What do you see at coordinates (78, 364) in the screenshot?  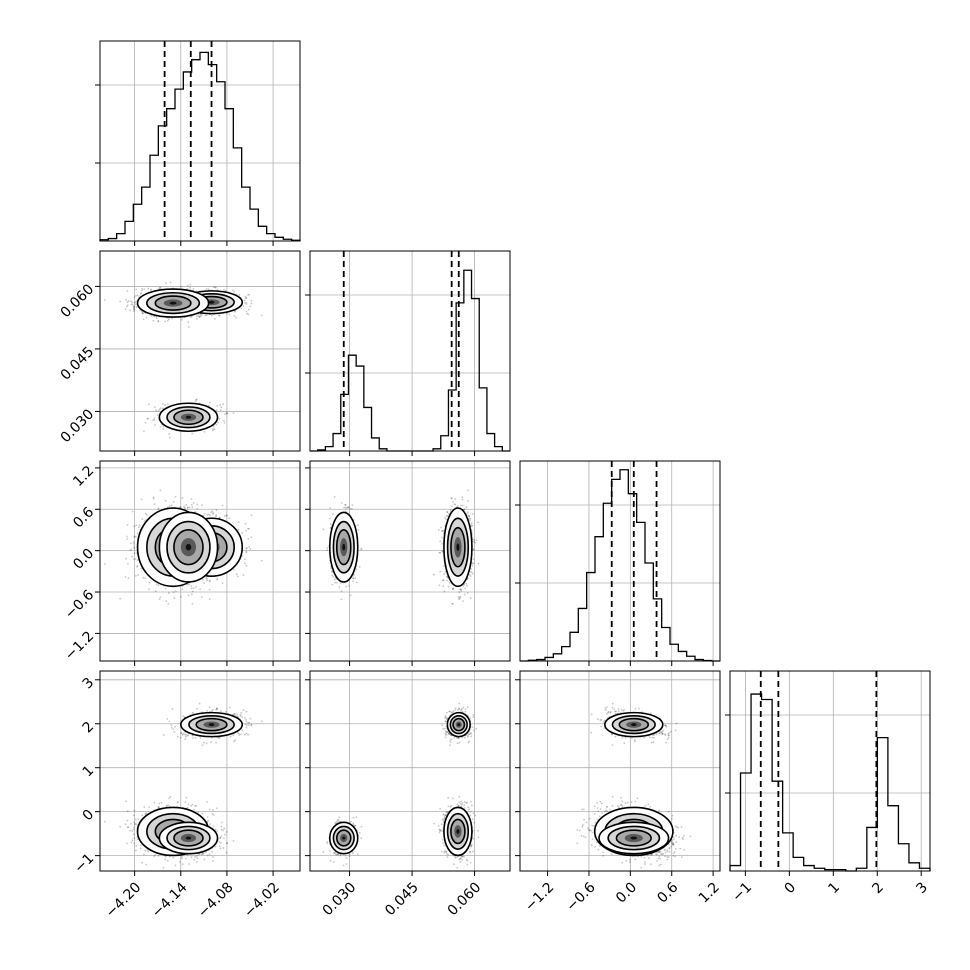 I see `y-tick-label: 0.045` at bounding box center [78, 364].